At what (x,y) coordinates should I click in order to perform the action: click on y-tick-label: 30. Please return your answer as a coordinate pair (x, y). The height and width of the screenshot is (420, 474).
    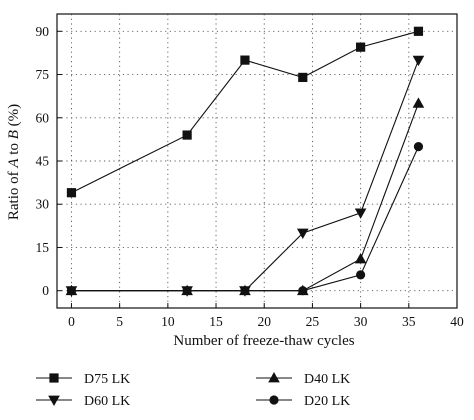
    Looking at the image, I should click on (43, 204).